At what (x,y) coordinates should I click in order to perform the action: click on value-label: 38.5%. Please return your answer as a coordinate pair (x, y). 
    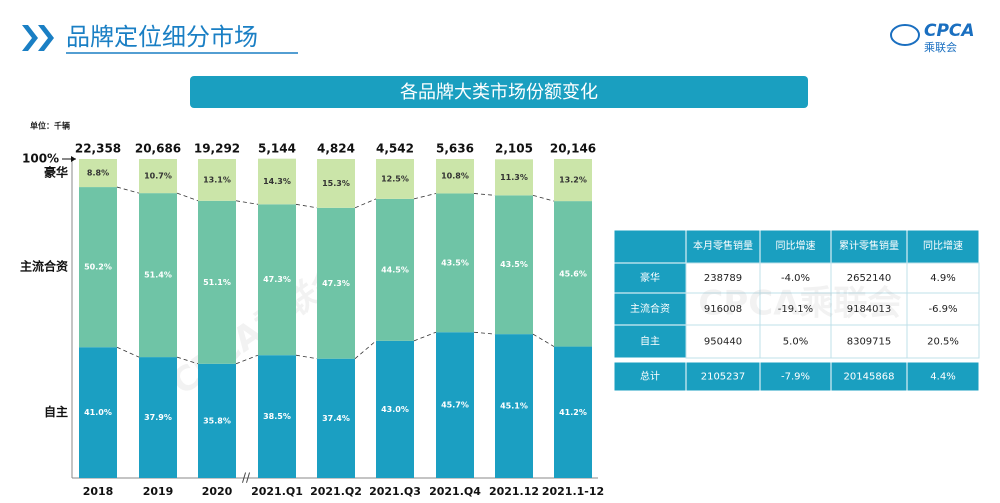
    Looking at the image, I should click on (277, 416).